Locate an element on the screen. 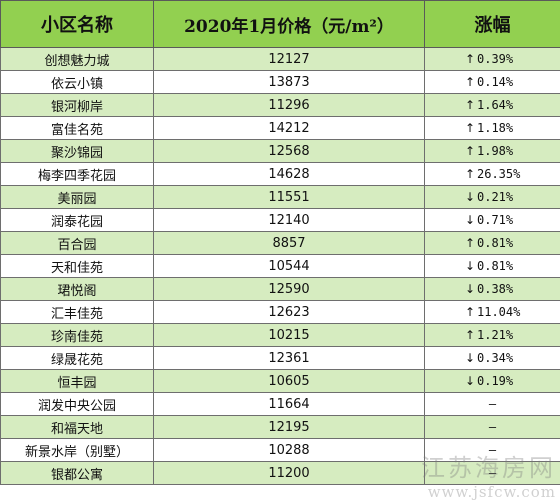  table-row: 和福天地 12195 — is located at coordinates (280, 427).